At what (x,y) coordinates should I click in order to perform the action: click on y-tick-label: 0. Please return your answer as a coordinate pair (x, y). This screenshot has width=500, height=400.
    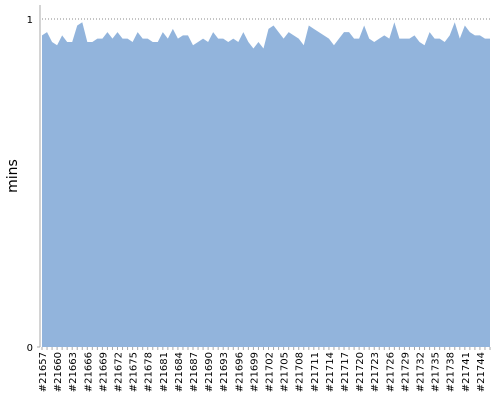
    Looking at the image, I should click on (30, 348).